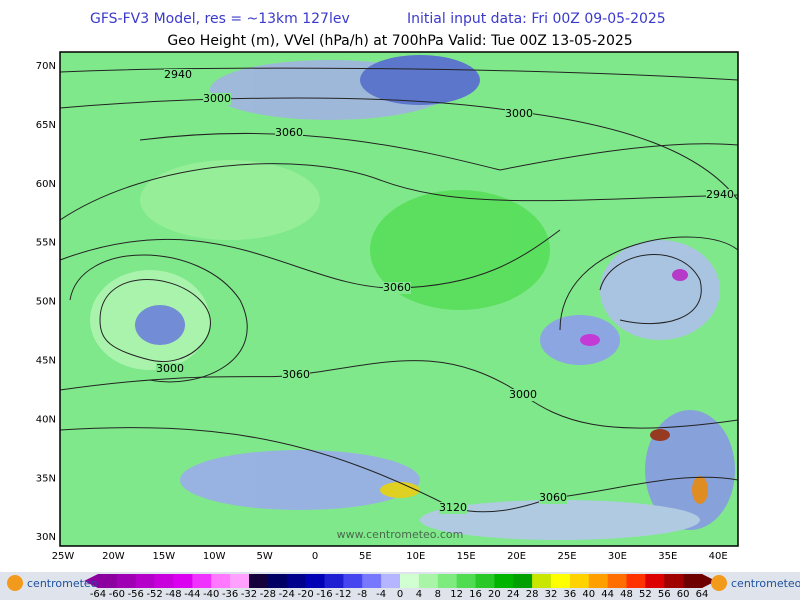 The width and height of the screenshot is (800, 604). Describe the element at coordinates (566, 556) in the screenshot. I see `lon-label: 25E` at that location.